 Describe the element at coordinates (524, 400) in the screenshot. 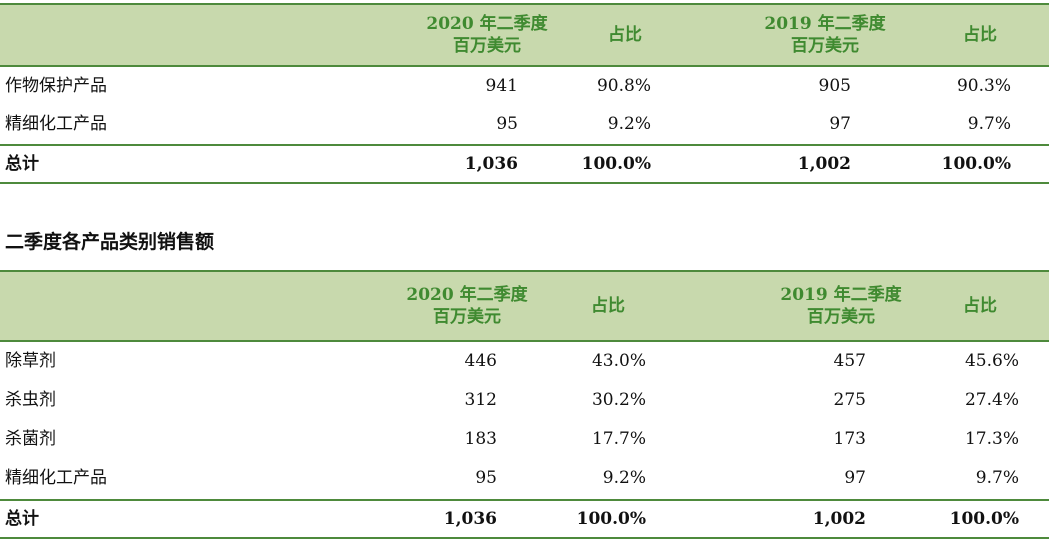

I see `table-row: 杀虫剂 312 30.2% 275 27.4%` at that location.